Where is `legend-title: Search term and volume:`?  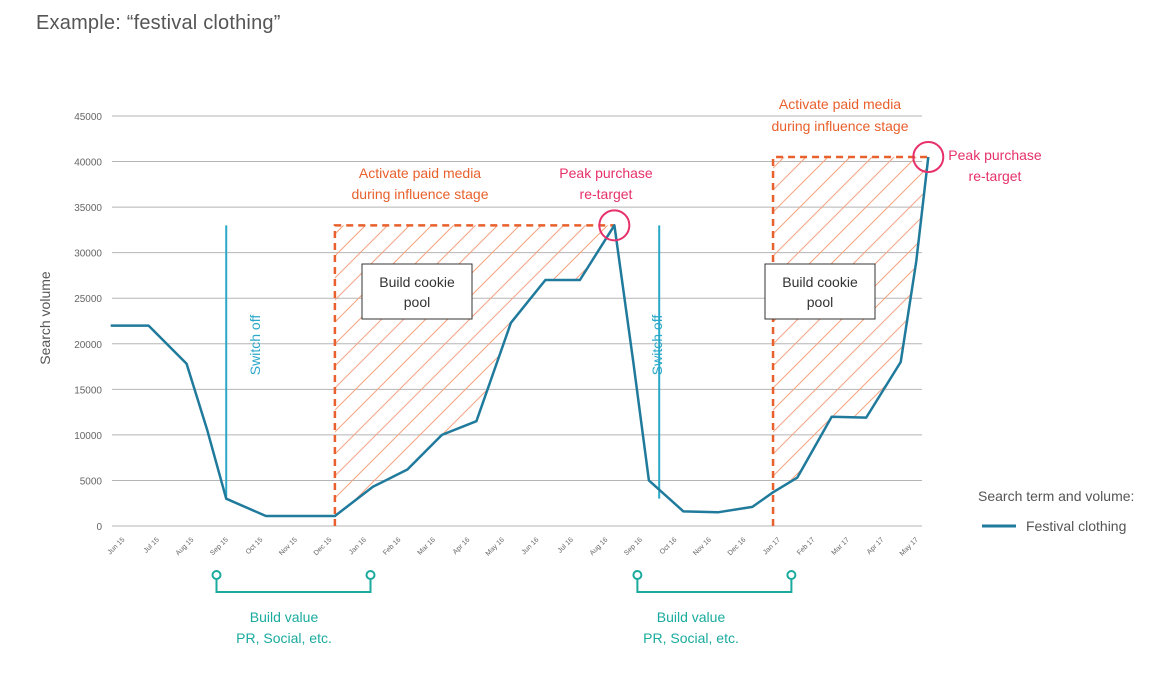 legend-title: Search term and volume: is located at coordinates (1056, 496).